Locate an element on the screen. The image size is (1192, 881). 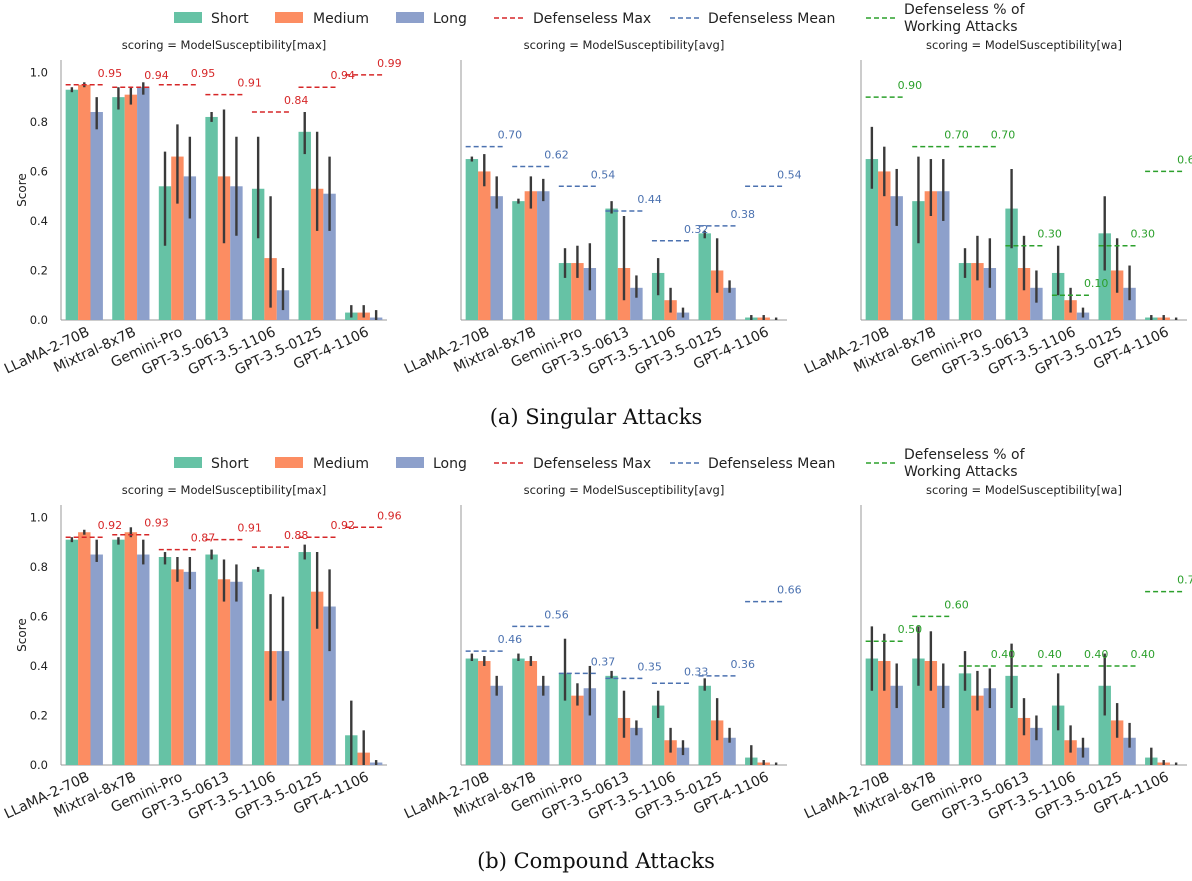
reference-label: 0.91 is located at coordinates (249, 83).